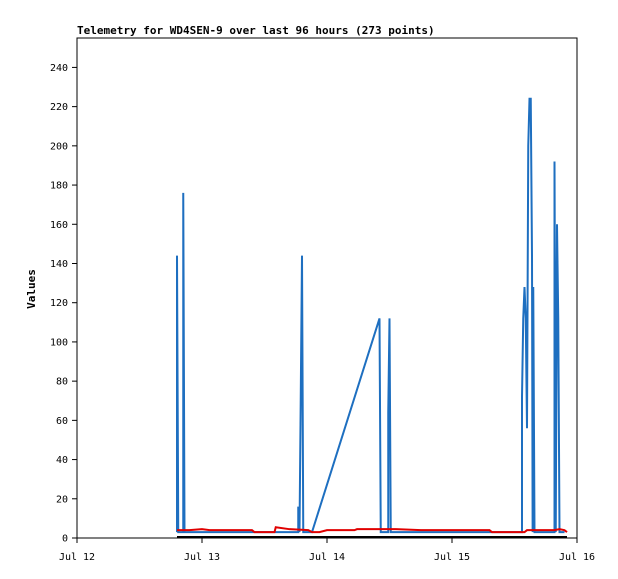 Image resolution: width=618 pixels, height=579 pixels. I want to click on y-axis-title: Values, so click(31, 289).